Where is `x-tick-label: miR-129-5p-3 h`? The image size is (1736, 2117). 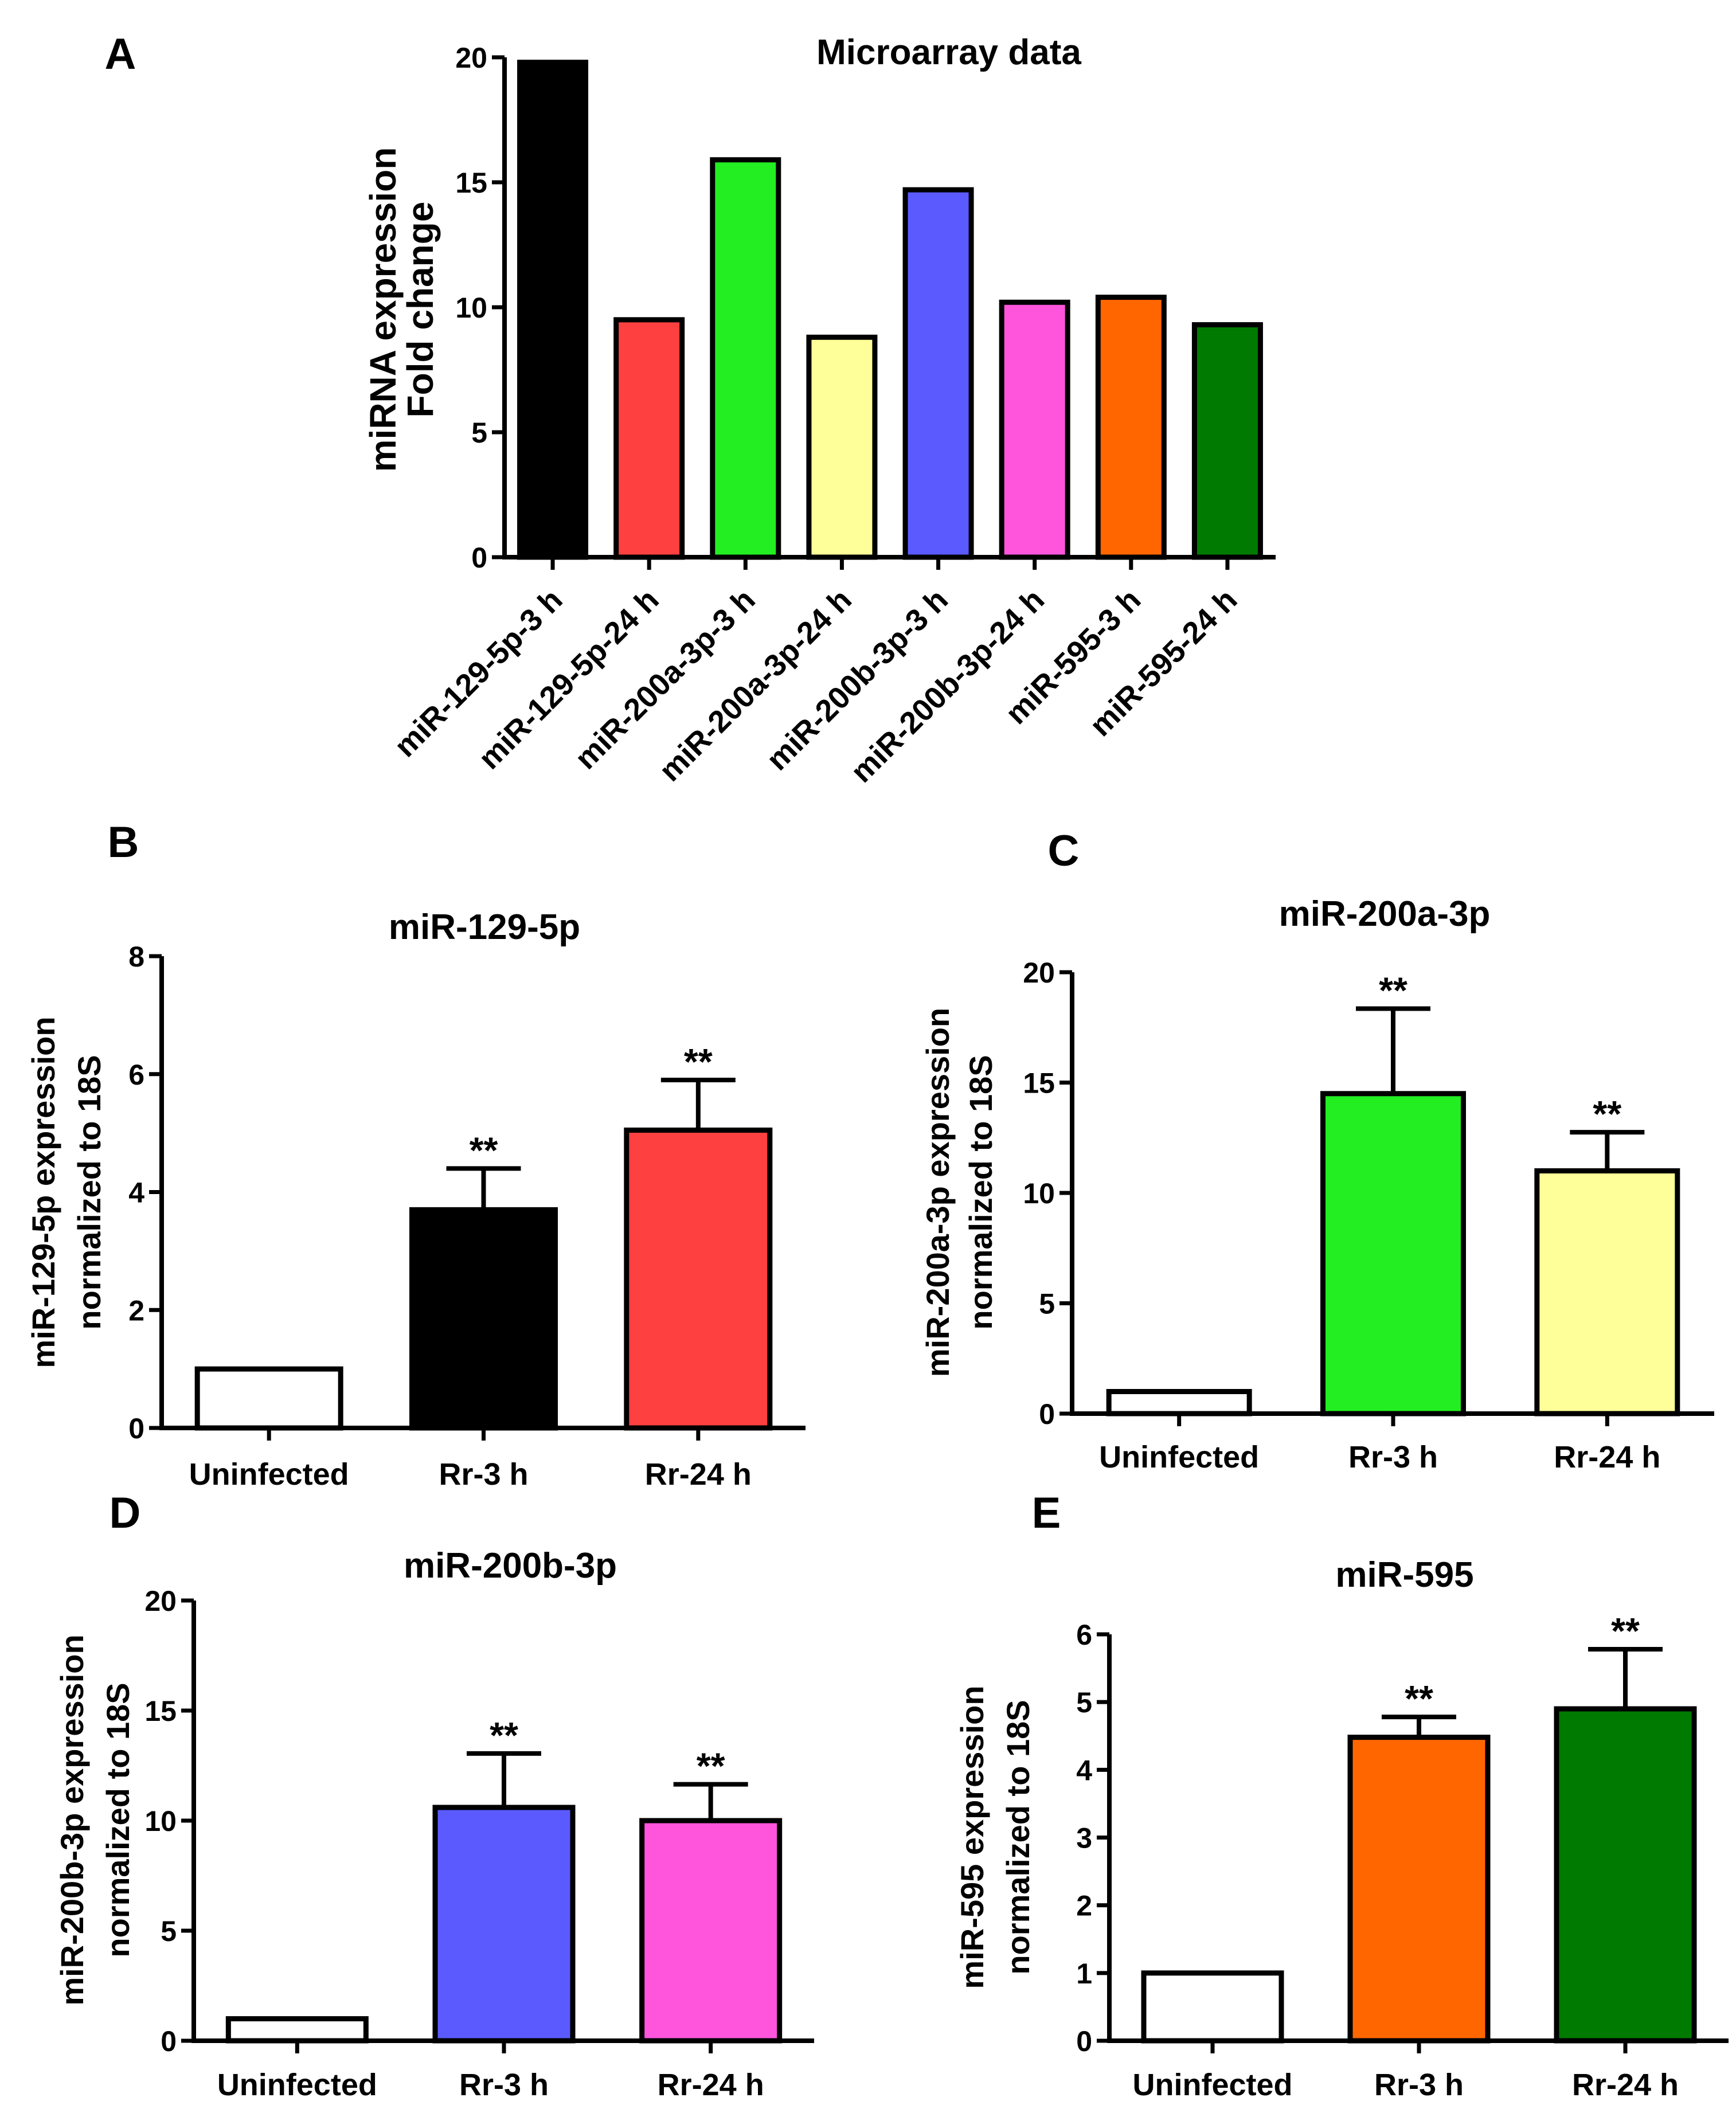 x-tick-label: miR-129-5p-3 h is located at coordinates (478, 673).